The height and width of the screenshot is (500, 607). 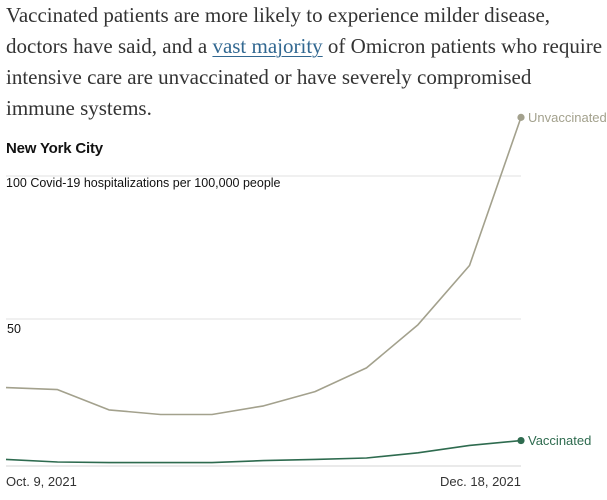 I want to click on y-tick-label-50: 50, so click(x=14, y=329).